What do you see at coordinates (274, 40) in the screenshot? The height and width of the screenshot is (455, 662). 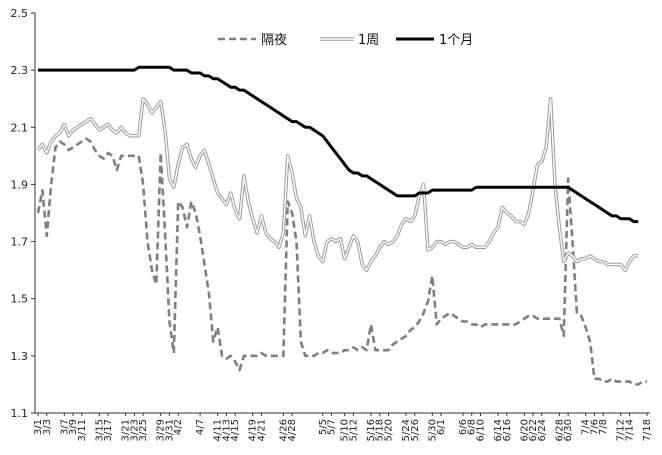 I see `legend-label: 隔夜` at bounding box center [274, 40].